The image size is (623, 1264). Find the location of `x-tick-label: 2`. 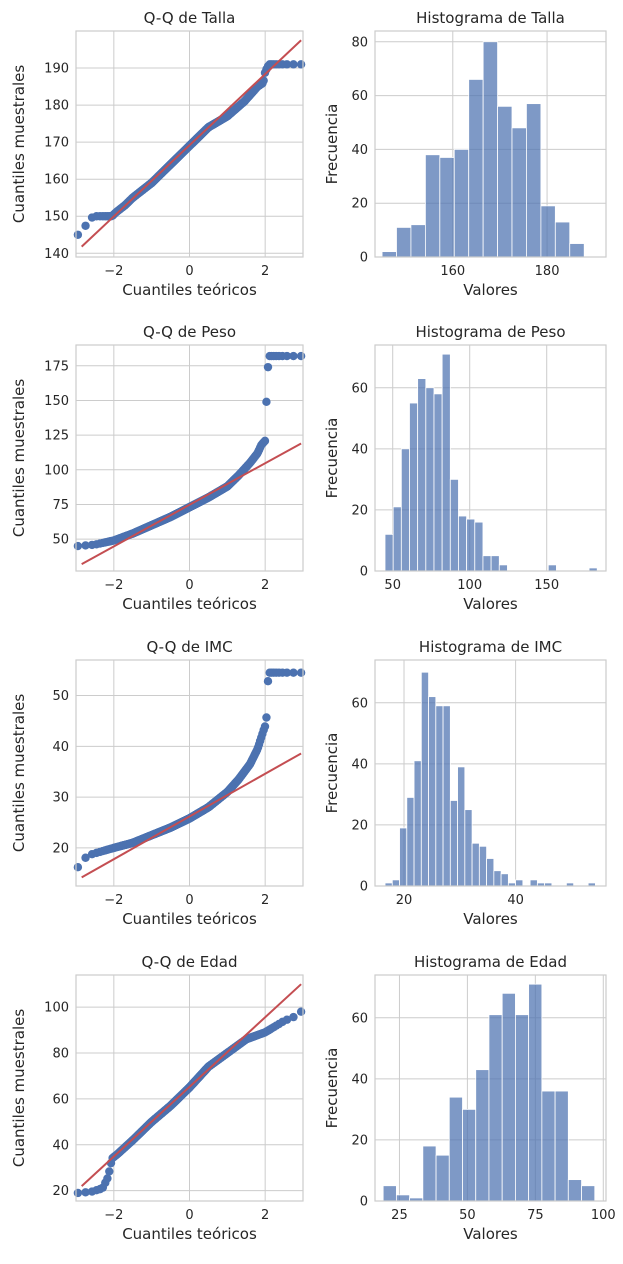

x-tick-label: 2 is located at coordinates (265, 585).